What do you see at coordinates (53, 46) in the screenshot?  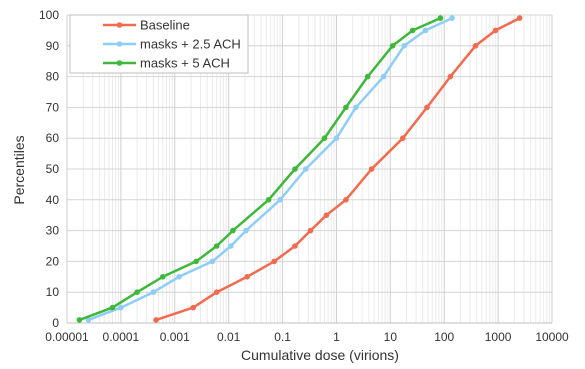 I see `y-tick-label: 90` at bounding box center [53, 46].